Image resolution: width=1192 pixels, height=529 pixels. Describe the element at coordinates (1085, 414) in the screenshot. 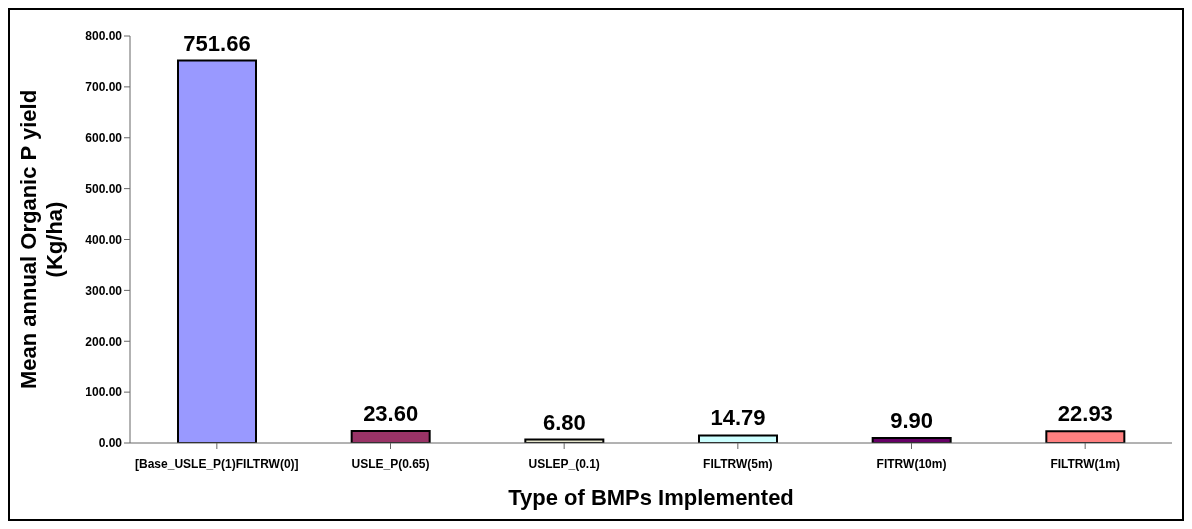

I see `data-label: 22.93` at that location.